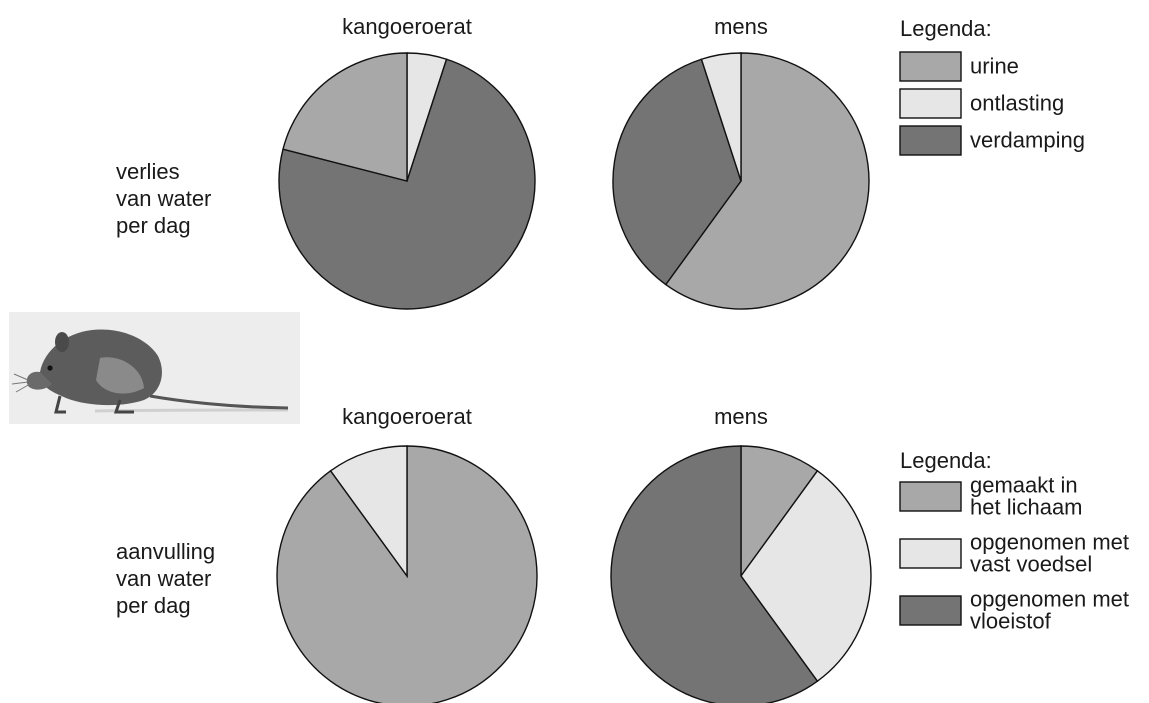 Image resolution: width=1149 pixels, height=703 pixels. I want to click on legend-loss: Legenda: urine ontlasting verdamping, so click(992, 86).